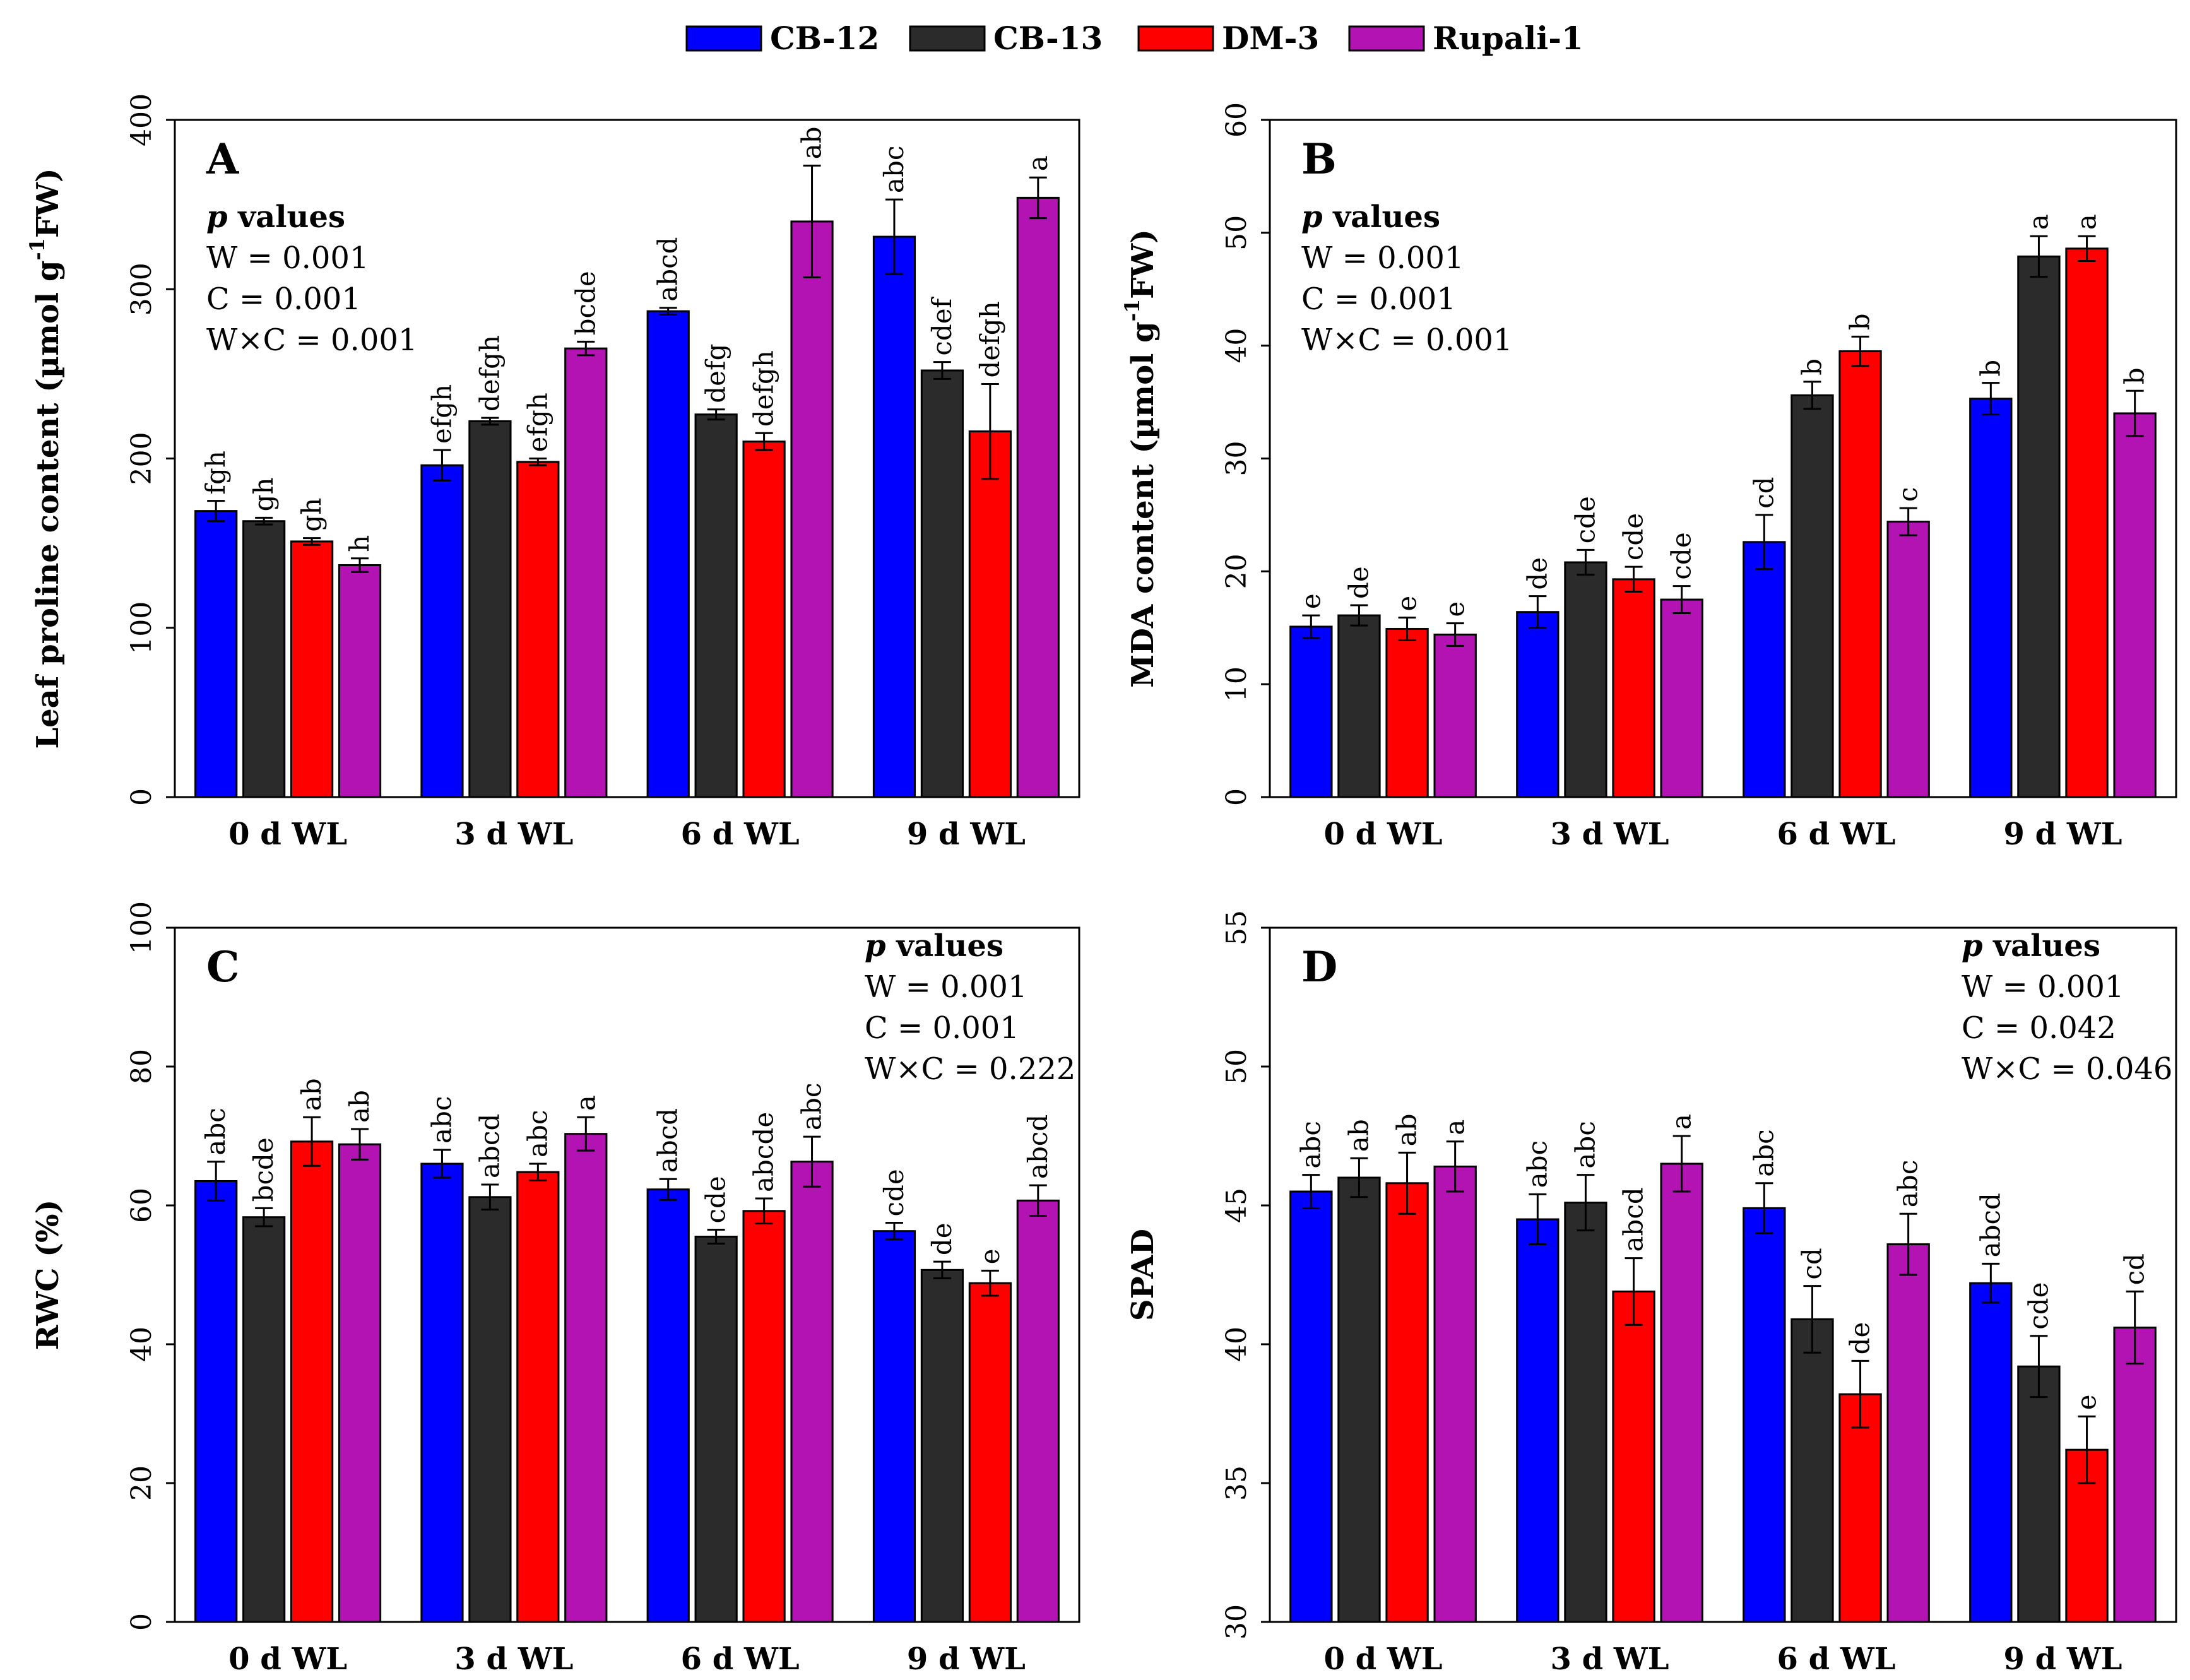  I want to click on y-tick-label: 20, so click(142, 1483).